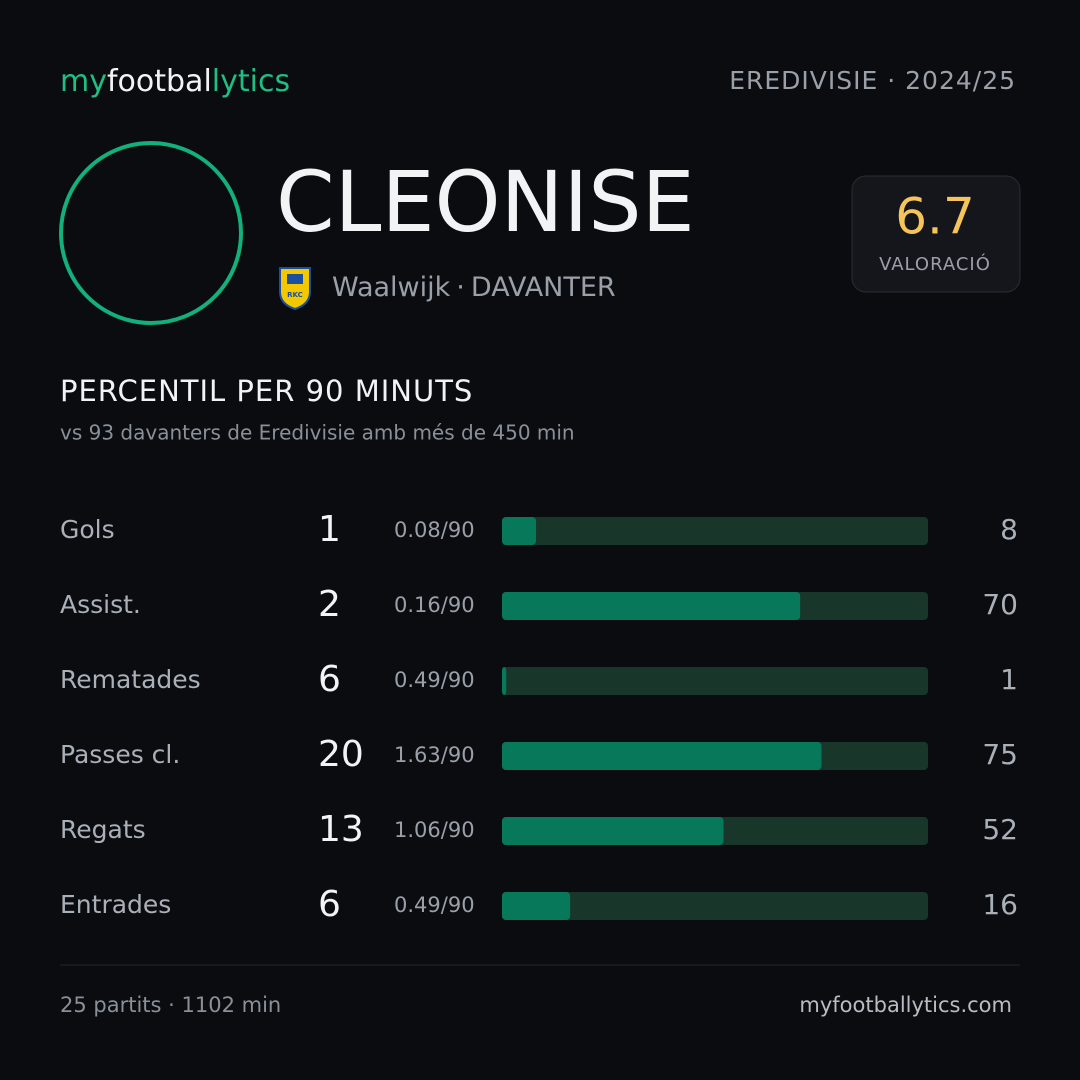 The image size is (1080, 1080). What do you see at coordinates (295, 295) in the screenshot?
I see `badge-text: RKC` at bounding box center [295, 295].